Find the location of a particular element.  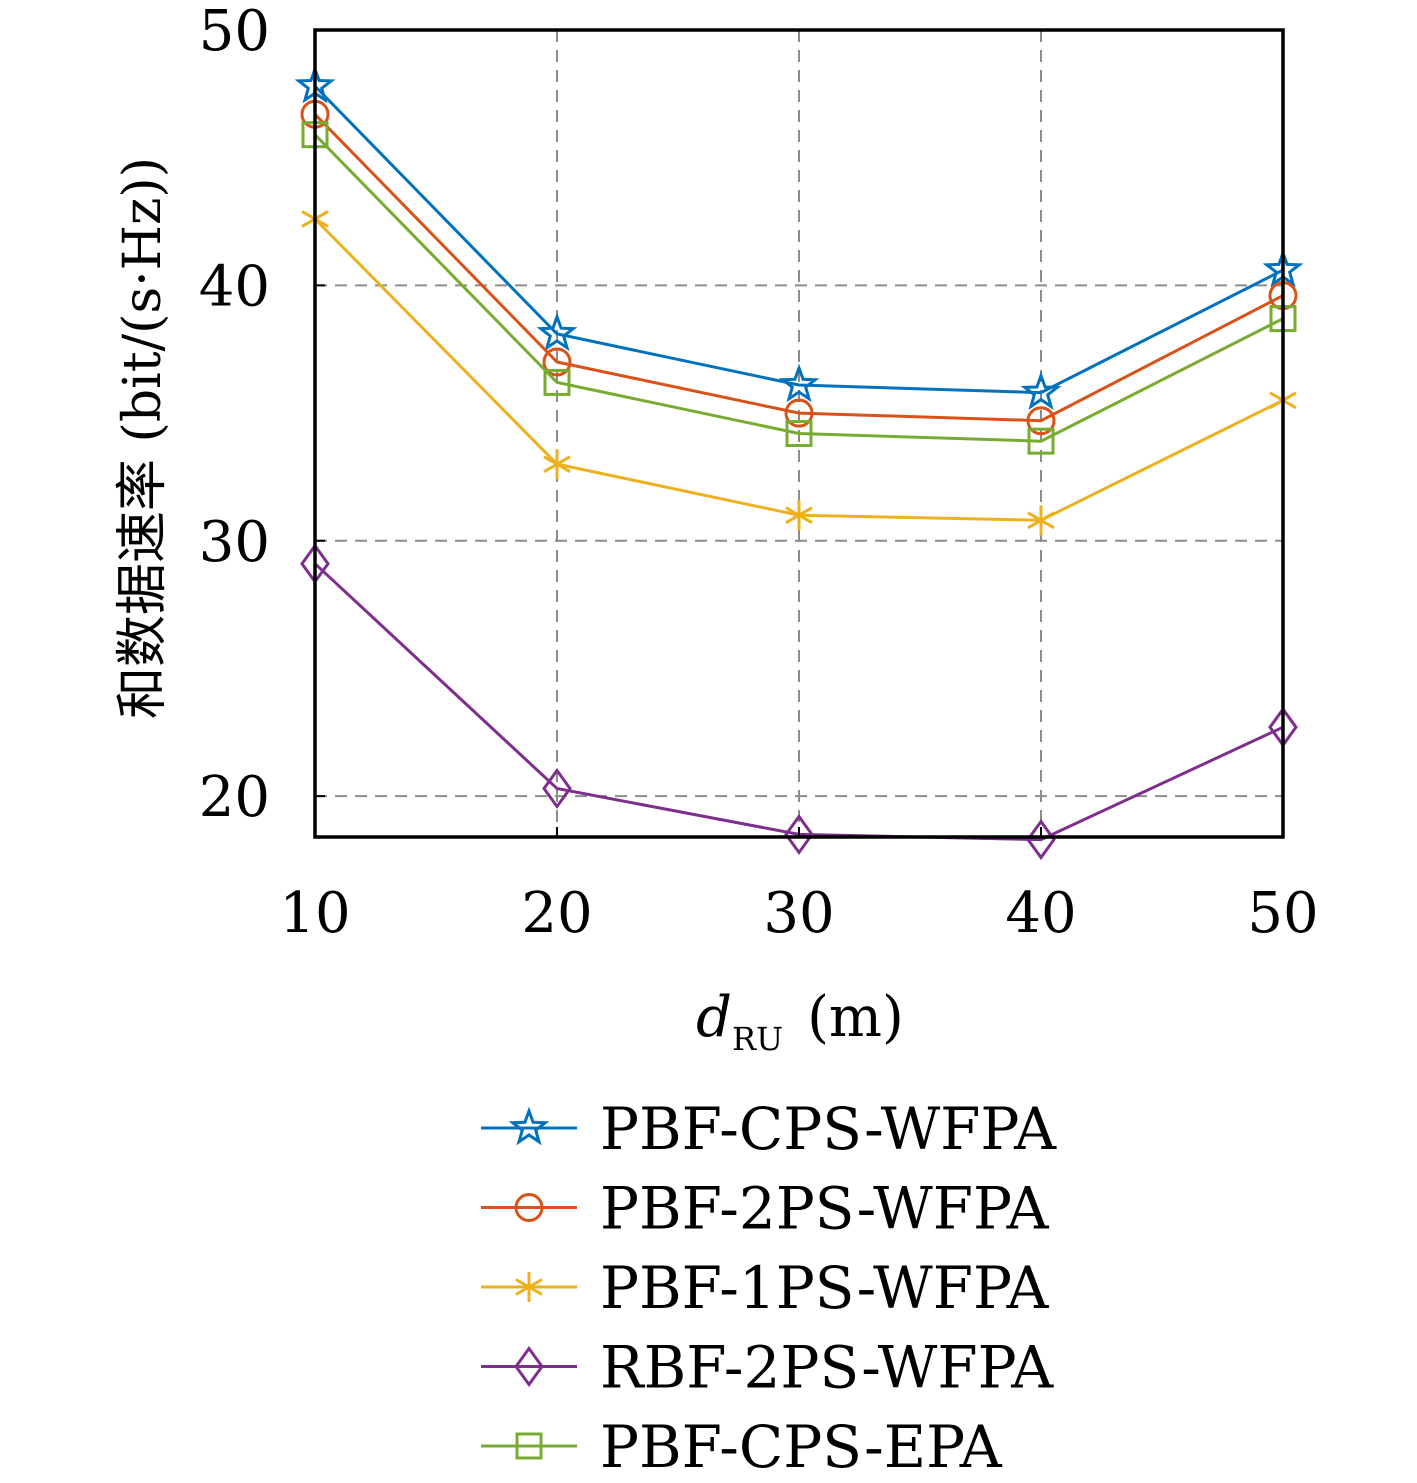

legend-diamond-icon is located at coordinates (529, 1366).